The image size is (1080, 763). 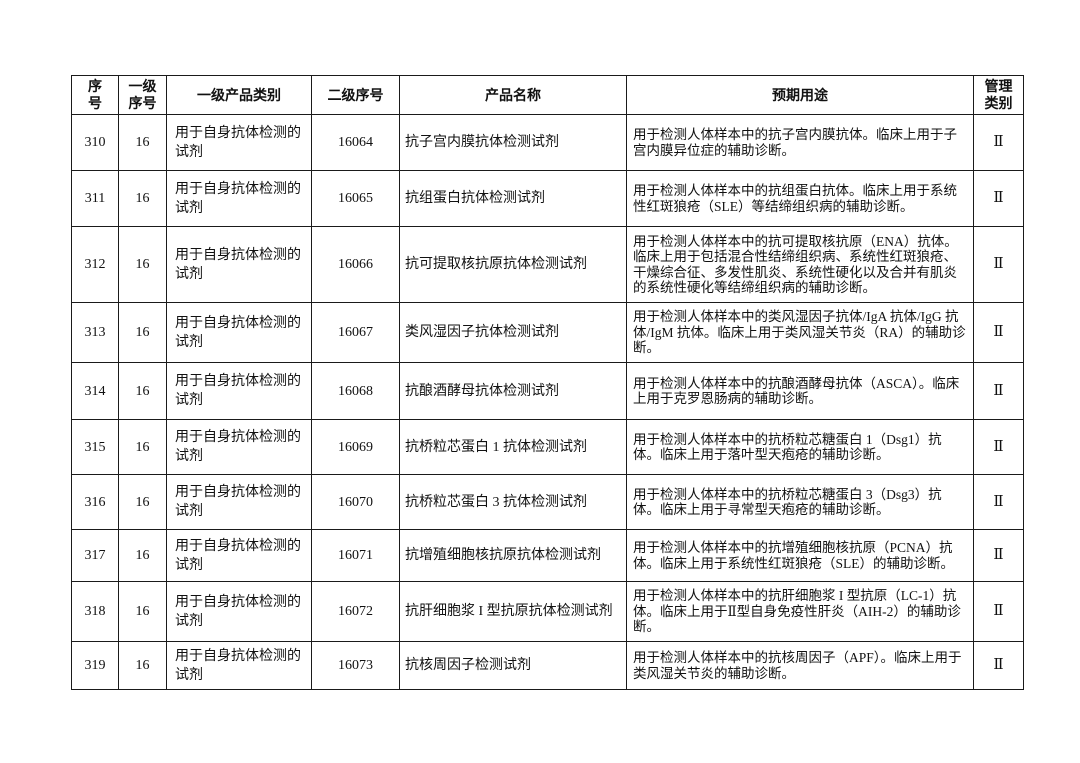 I want to click on cell-level2-seq: 16068, so click(x=355, y=391).